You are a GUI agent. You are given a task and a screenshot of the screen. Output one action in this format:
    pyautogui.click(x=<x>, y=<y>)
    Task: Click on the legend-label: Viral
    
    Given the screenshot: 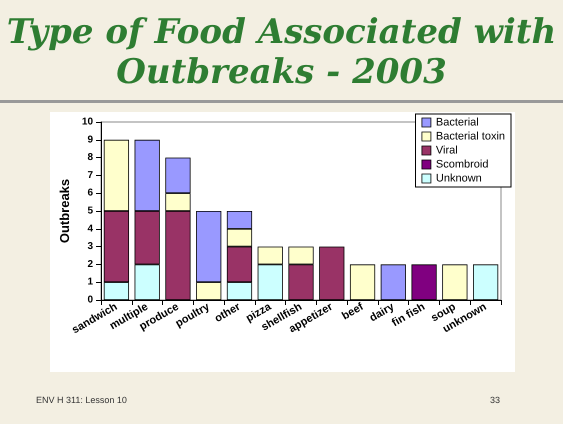 What is the action you would take?
    pyautogui.click(x=447, y=150)
    